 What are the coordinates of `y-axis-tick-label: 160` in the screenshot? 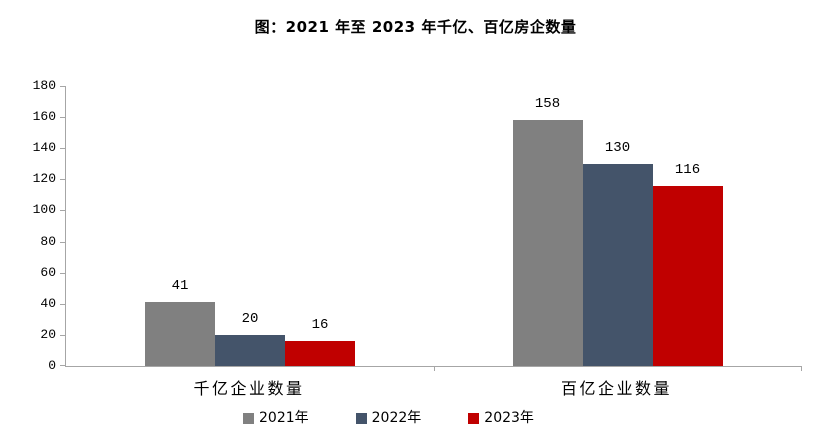 It's located at (44, 117).